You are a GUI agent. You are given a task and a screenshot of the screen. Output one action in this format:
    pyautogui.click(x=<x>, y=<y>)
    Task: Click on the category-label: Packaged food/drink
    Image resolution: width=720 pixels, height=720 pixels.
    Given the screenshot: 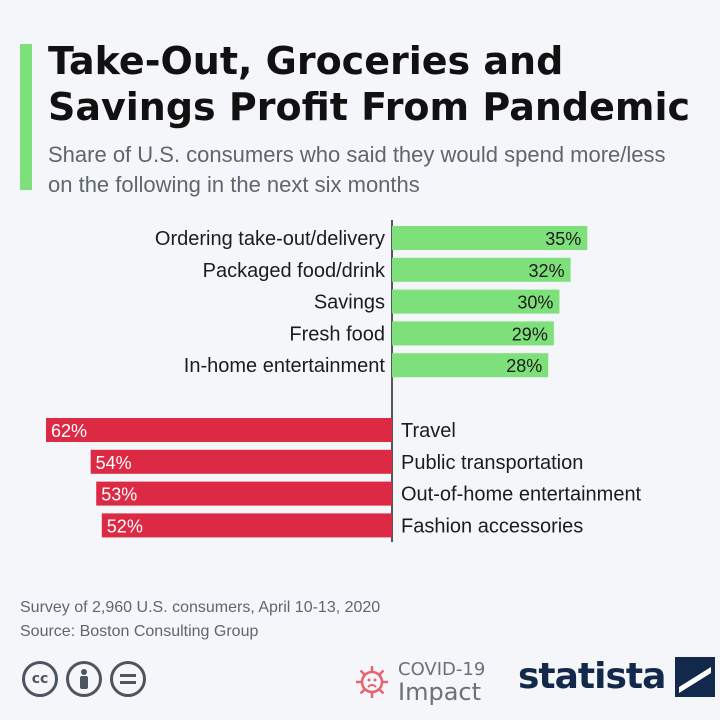 What is the action you would take?
    pyautogui.click(x=294, y=271)
    